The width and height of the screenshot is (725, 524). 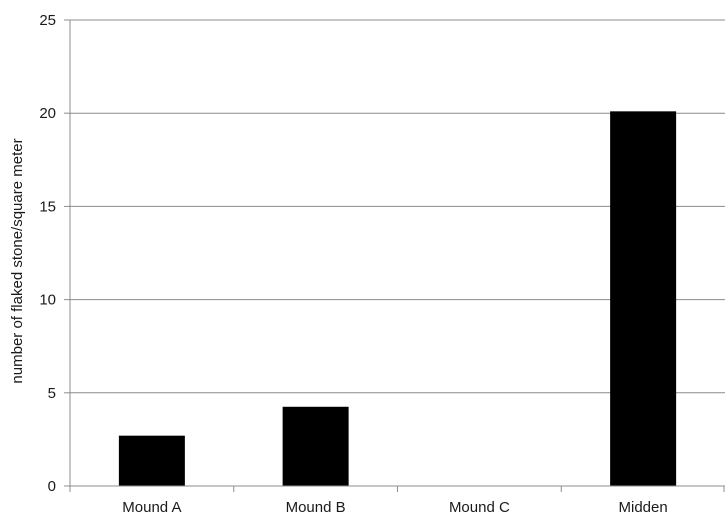 I want to click on bar-mound-a, so click(x=151, y=460).